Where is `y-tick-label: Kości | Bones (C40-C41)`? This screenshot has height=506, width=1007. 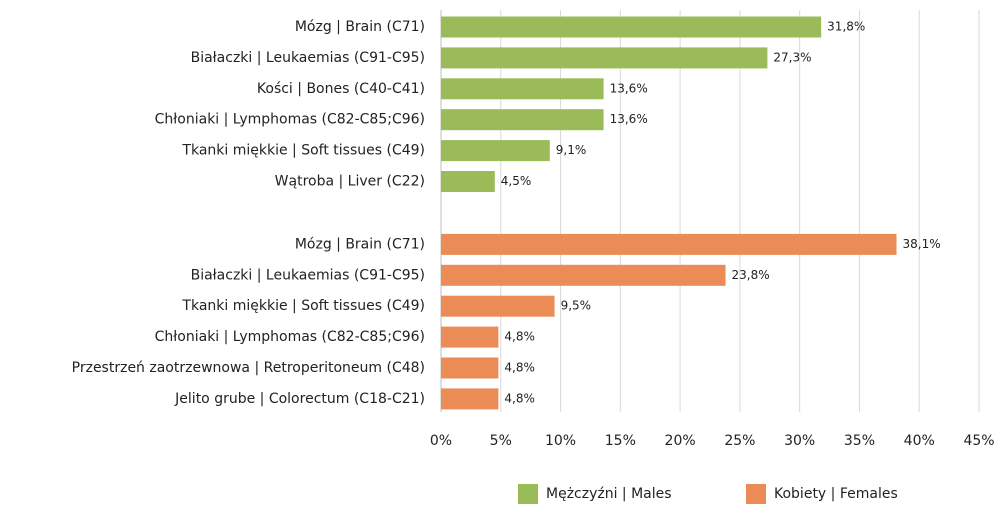 y-tick-label: Kości | Bones (C40-C41) is located at coordinates (341, 89).